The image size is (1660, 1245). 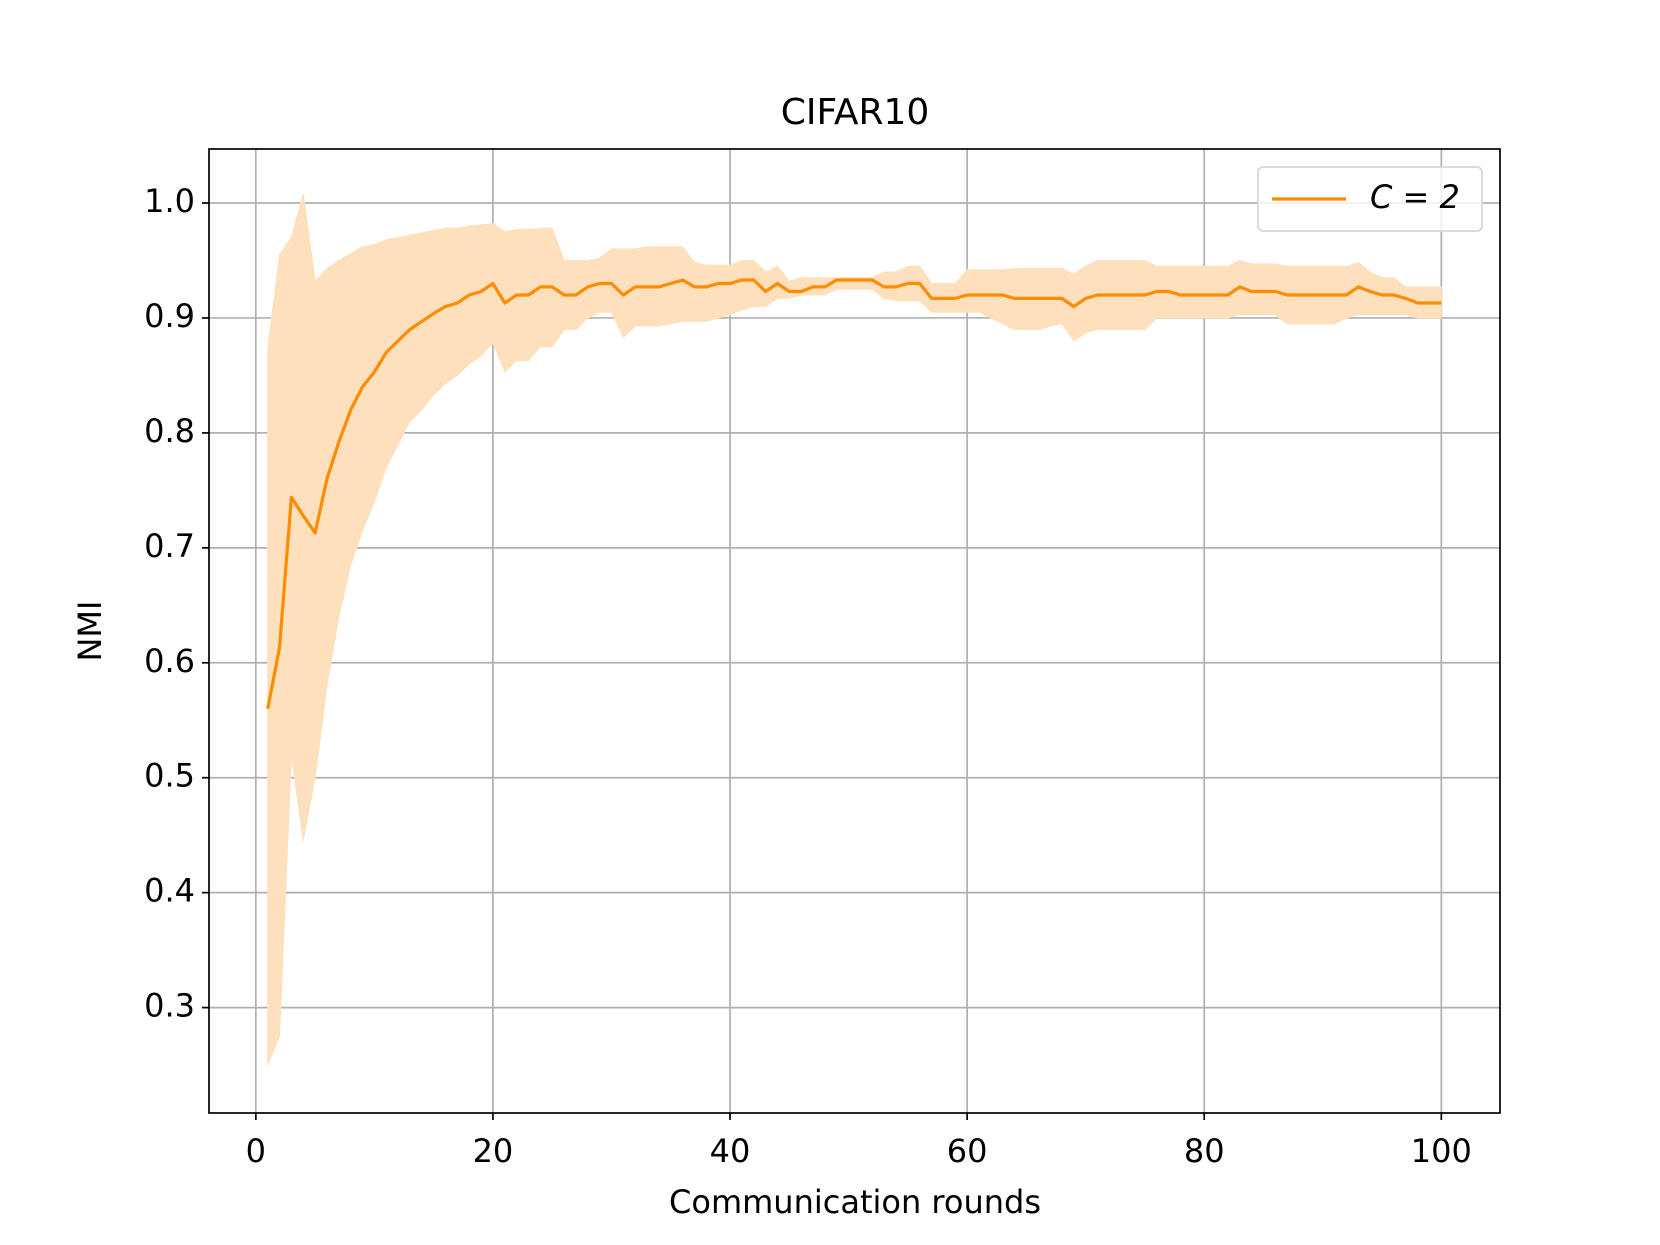 I want to click on y-tick-label: 0.9, so click(x=169, y=316).